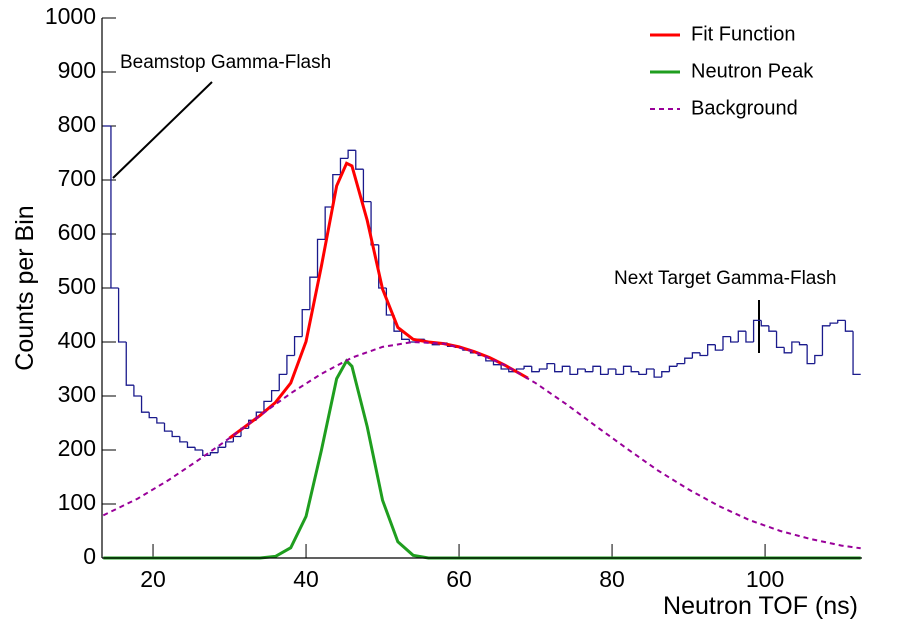  I want to click on y-tick-label: 200, so click(77, 448).